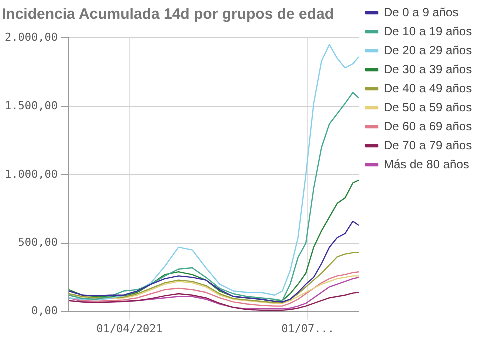 This screenshot has height=343, width=478. What do you see at coordinates (428, 88) in the screenshot?
I see `legend-label: De 40 a 49 años` at bounding box center [428, 88].